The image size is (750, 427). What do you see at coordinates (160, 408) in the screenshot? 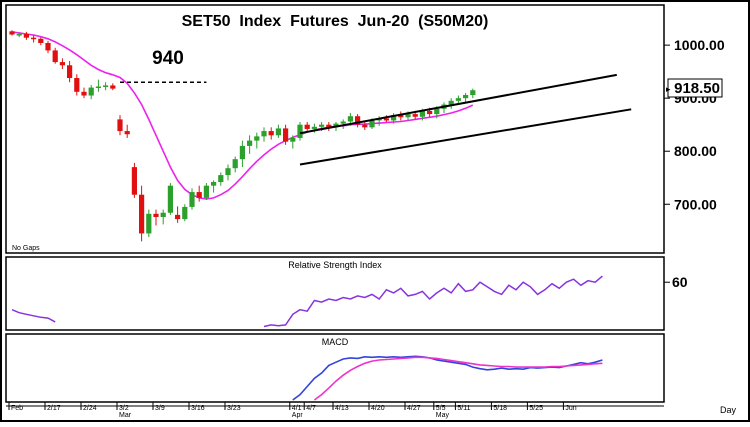
I see `x-tick-label: 3/9` at bounding box center [160, 408].